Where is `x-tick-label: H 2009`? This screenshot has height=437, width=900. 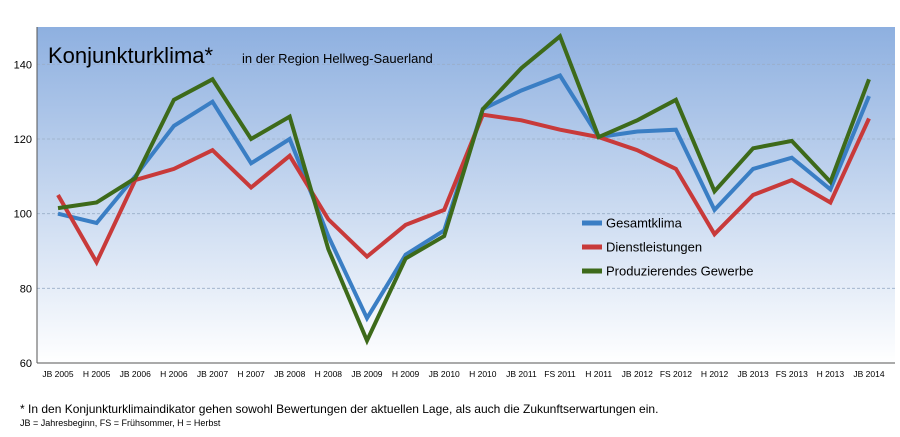 x-tick-label: H 2009 is located at coordinates (406, 374).